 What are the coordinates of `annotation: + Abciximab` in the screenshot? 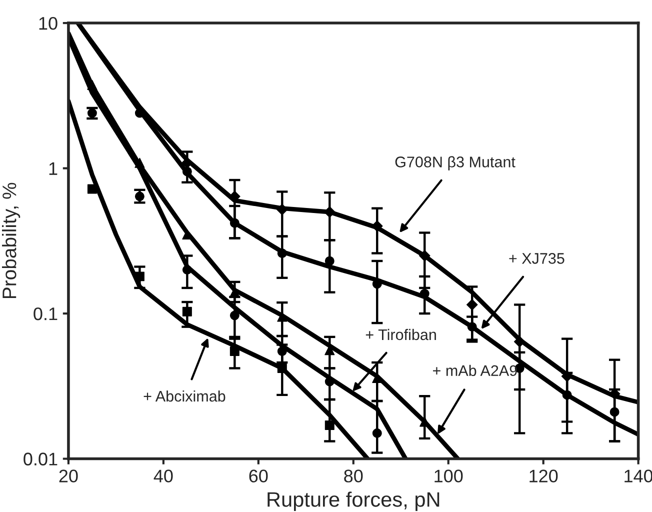 It's located at (185, 396).